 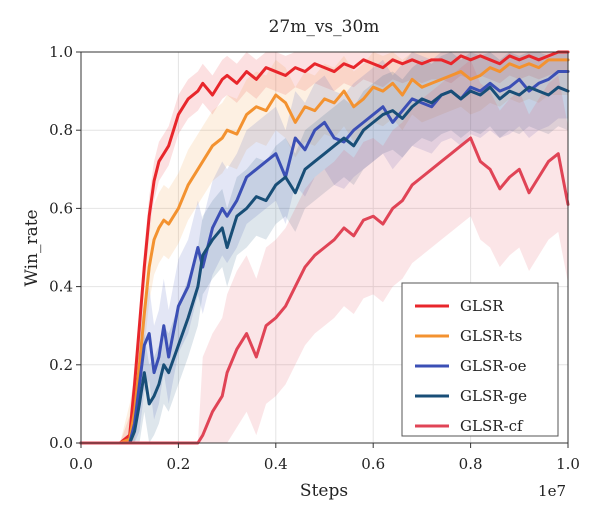 What do you see at coordinates (61, 365) in the screenshot?
I see `y-tick-label: 0.2` at bounding box center [61, 365].